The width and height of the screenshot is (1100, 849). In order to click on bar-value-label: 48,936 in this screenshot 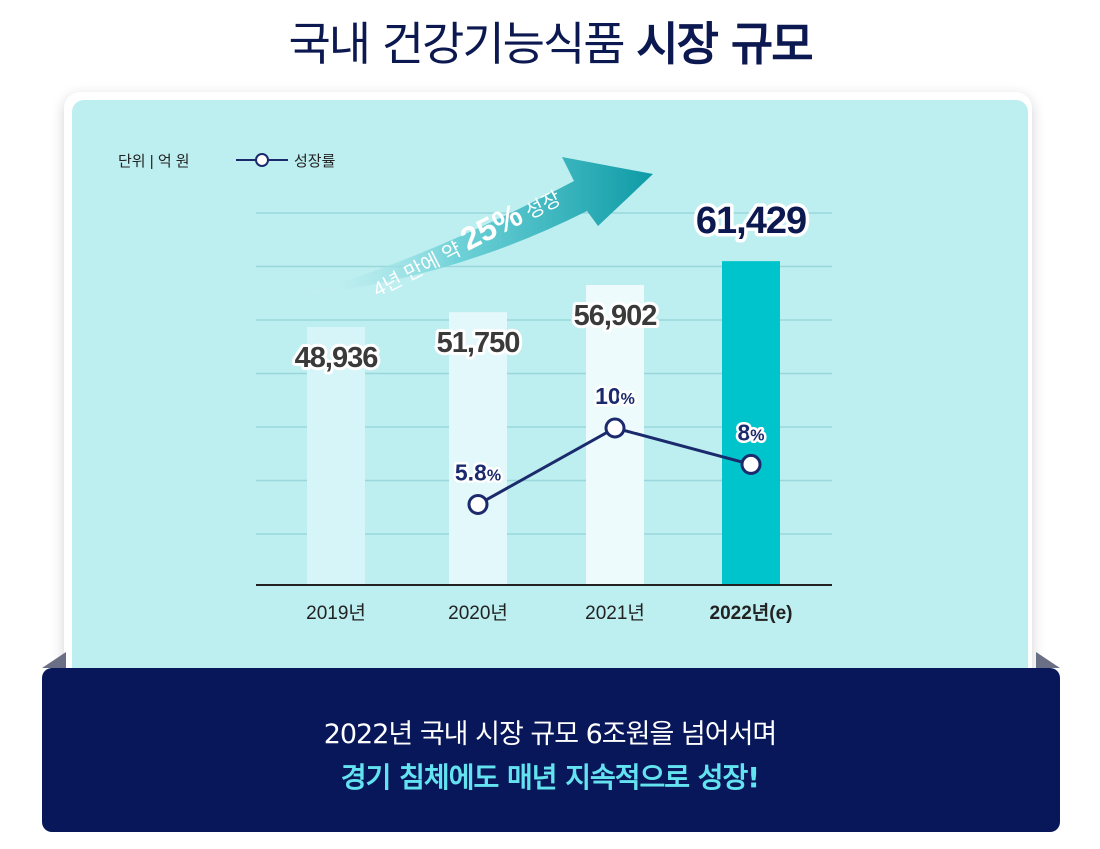, I will do `click(337, 358)`.